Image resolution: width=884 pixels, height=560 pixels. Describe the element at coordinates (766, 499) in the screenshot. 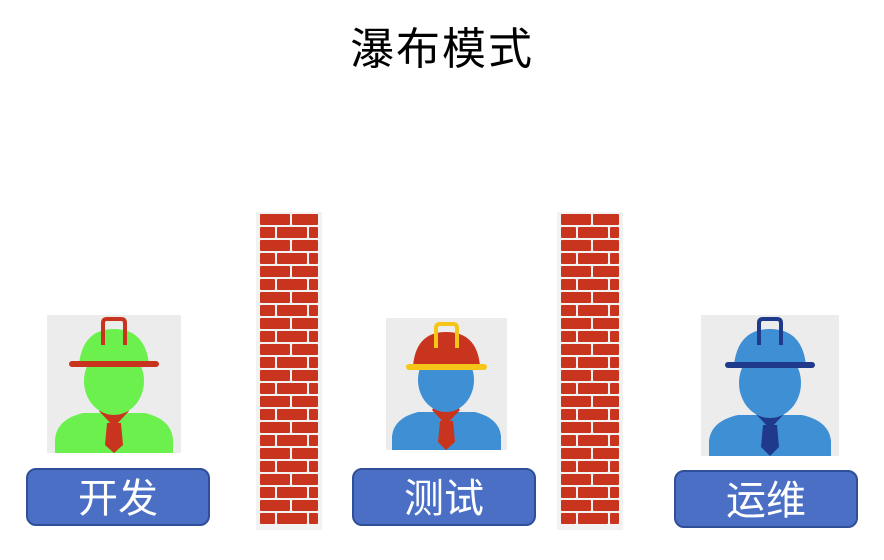

I see `stage-label-ops: 运维` at that location.